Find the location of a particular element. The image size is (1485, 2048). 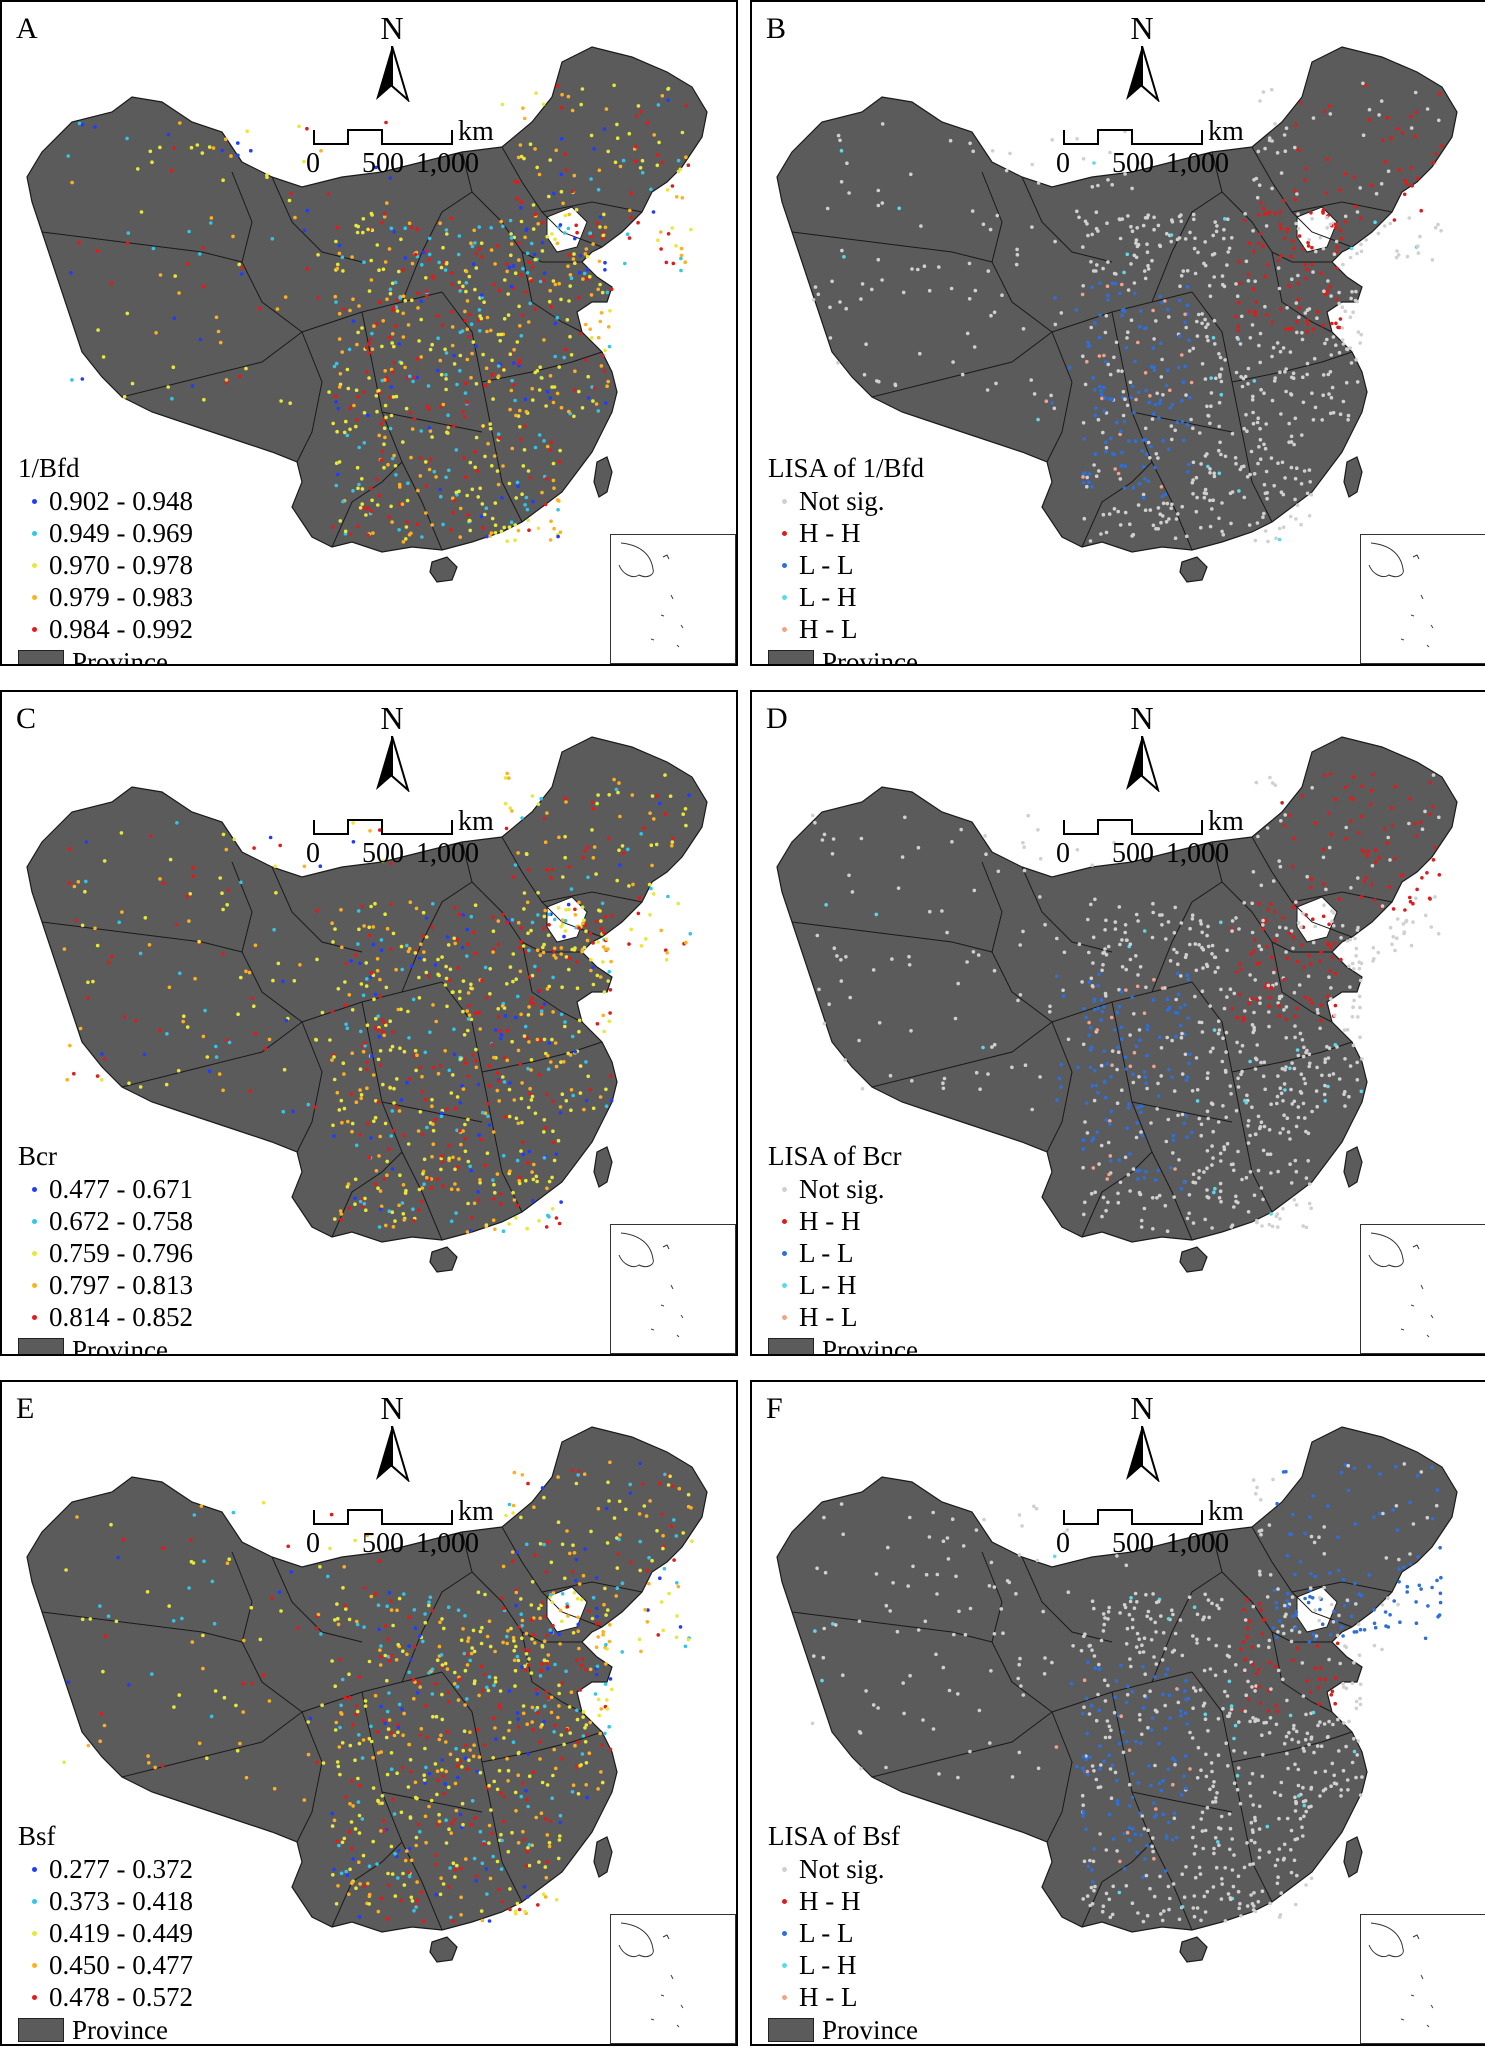

legend-dot is located at coordinates (784, 1221).